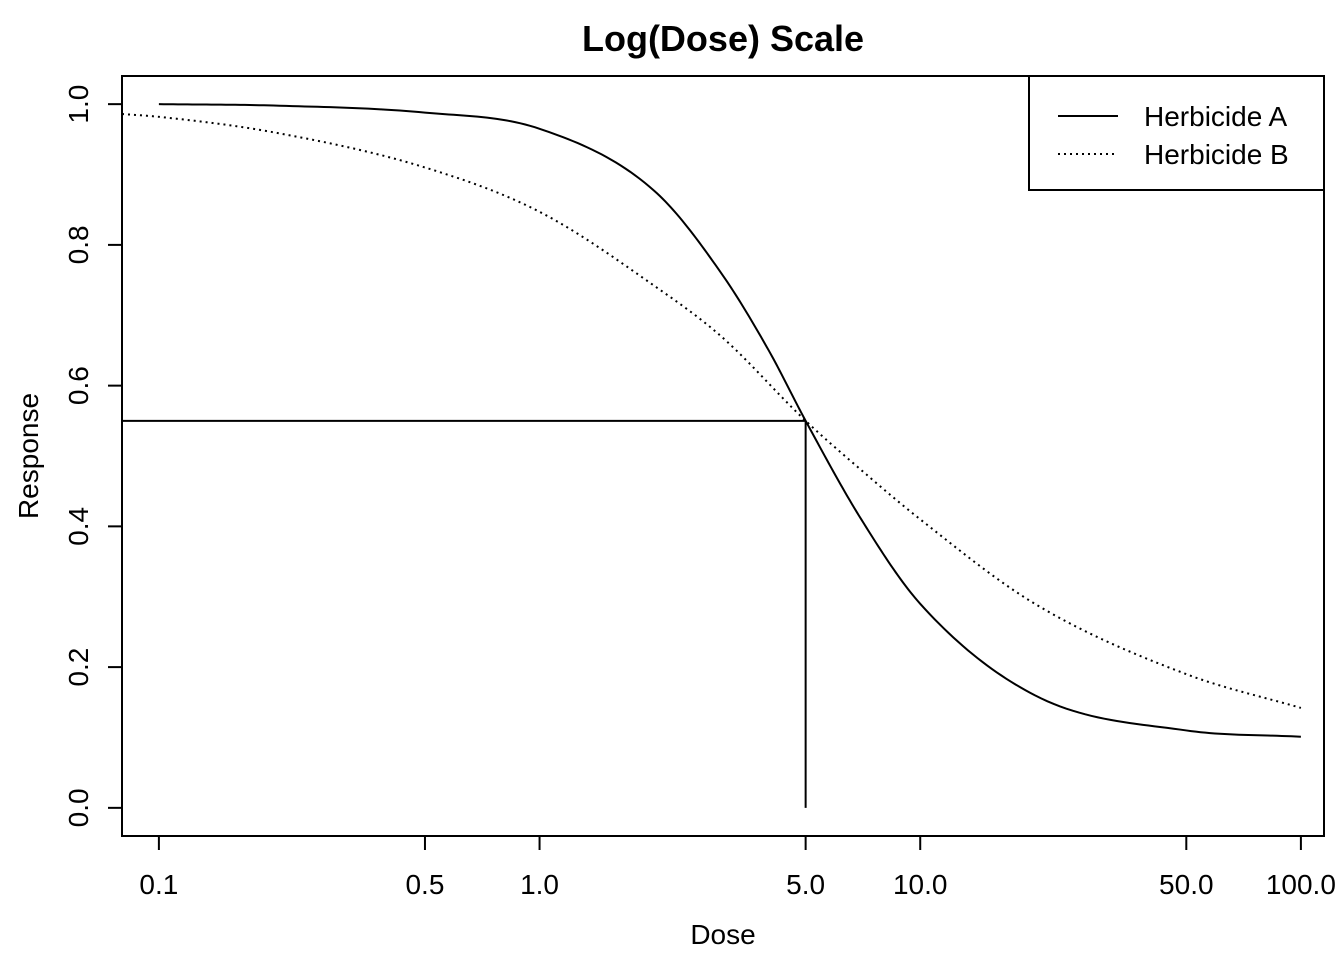 The image size is (1344, 960). Describe the element at coordinates (158, 884) in the screenshot. I see `x-tick-label: 0.1` at that location.